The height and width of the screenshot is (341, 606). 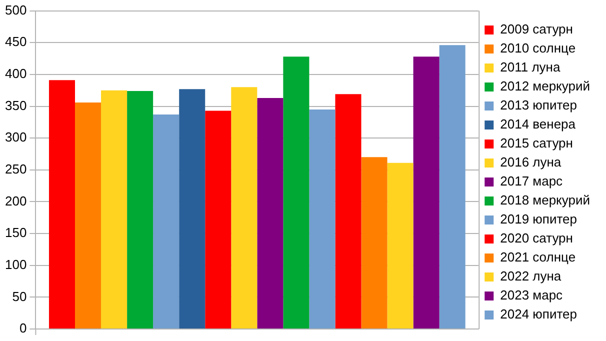 What do you see at coordinates (538, 124) in the screenshot?
I see `legend-label: 2014 венера` at bounding box center [538, 124].